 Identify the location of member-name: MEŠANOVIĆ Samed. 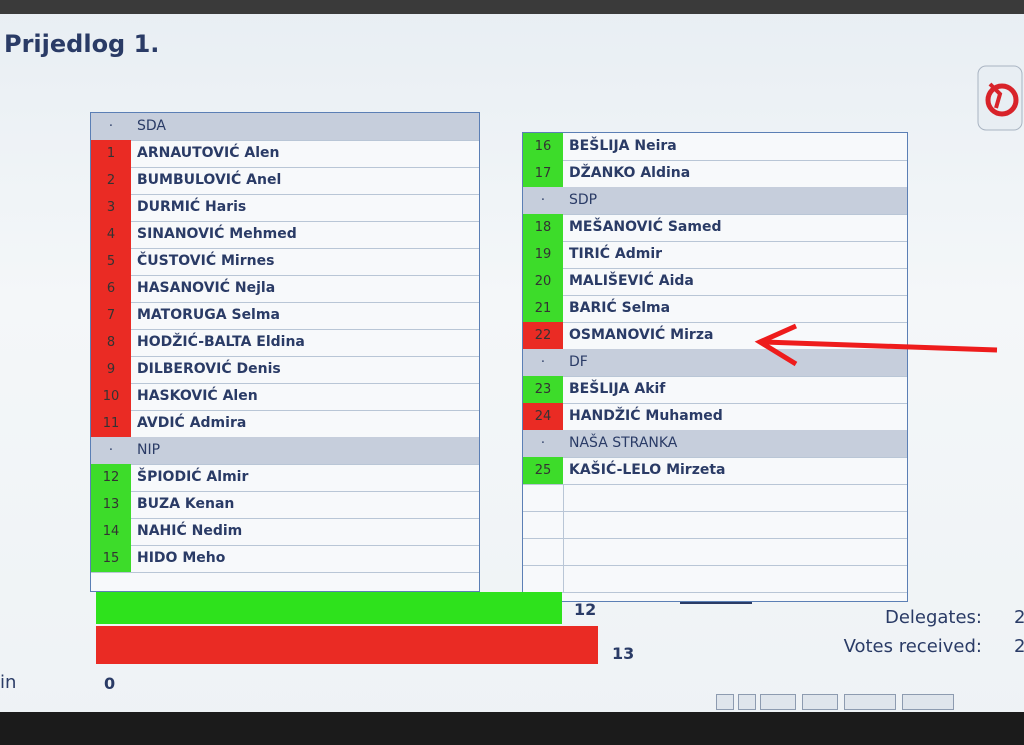
(645, 227).